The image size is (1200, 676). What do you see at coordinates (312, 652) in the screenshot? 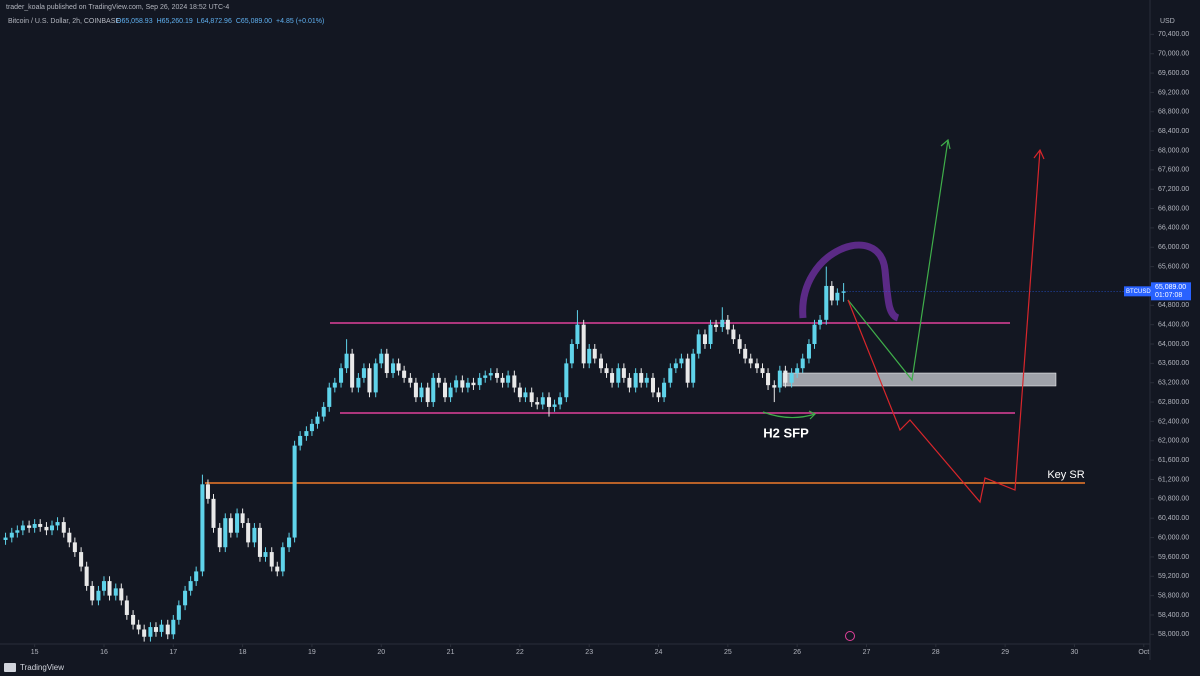
I see `x-tick-label: 19` at bounding box center [312, 652].